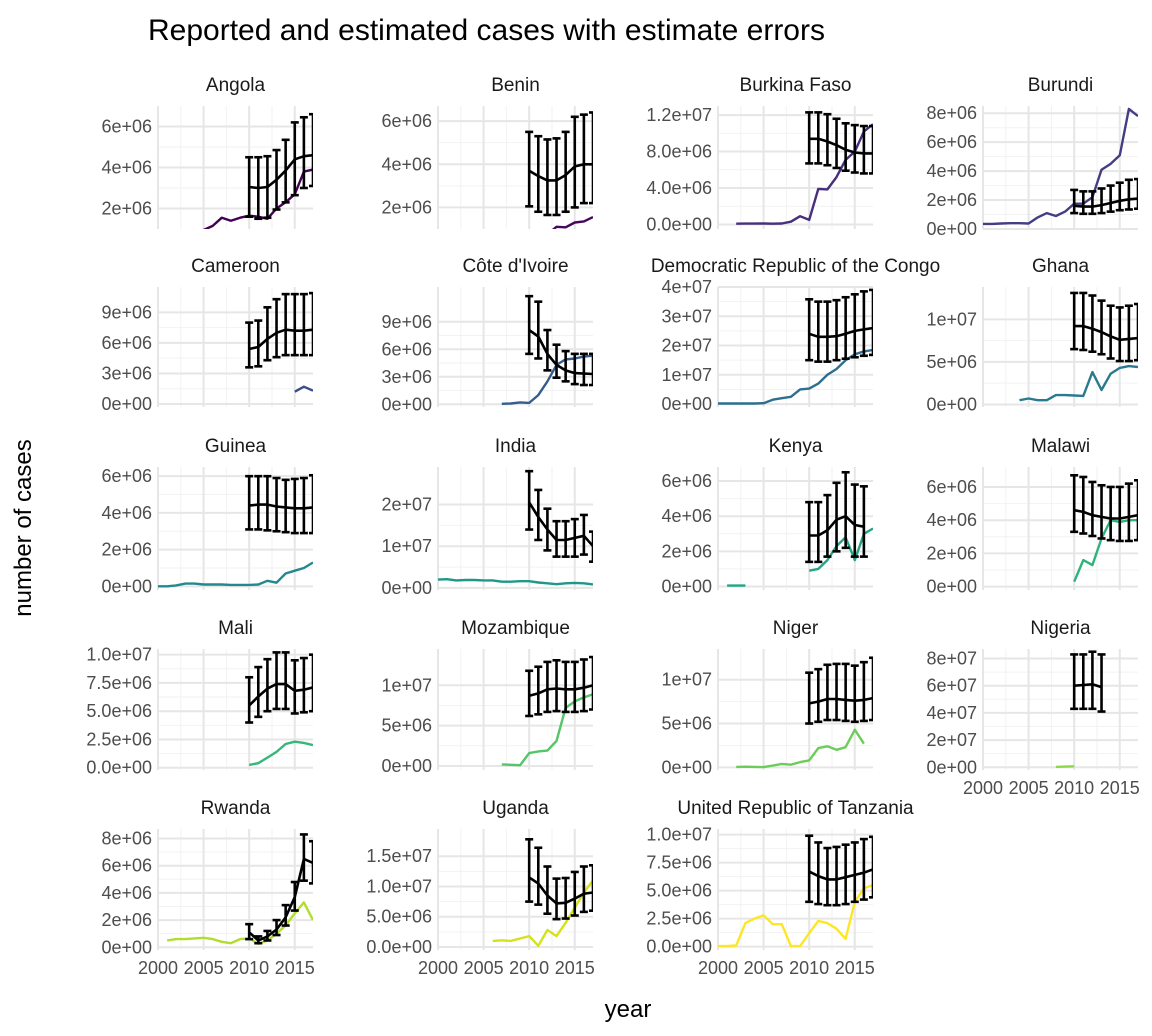 Image resolution: width=1152 pixels, height=1036 pixels. What do you see at coordinates (207, 335) in the screenshot?
I see `panel-4: 0e+00 3e+06 6e+06 9e+06 Cameroon` at bounding box center [207, 335].